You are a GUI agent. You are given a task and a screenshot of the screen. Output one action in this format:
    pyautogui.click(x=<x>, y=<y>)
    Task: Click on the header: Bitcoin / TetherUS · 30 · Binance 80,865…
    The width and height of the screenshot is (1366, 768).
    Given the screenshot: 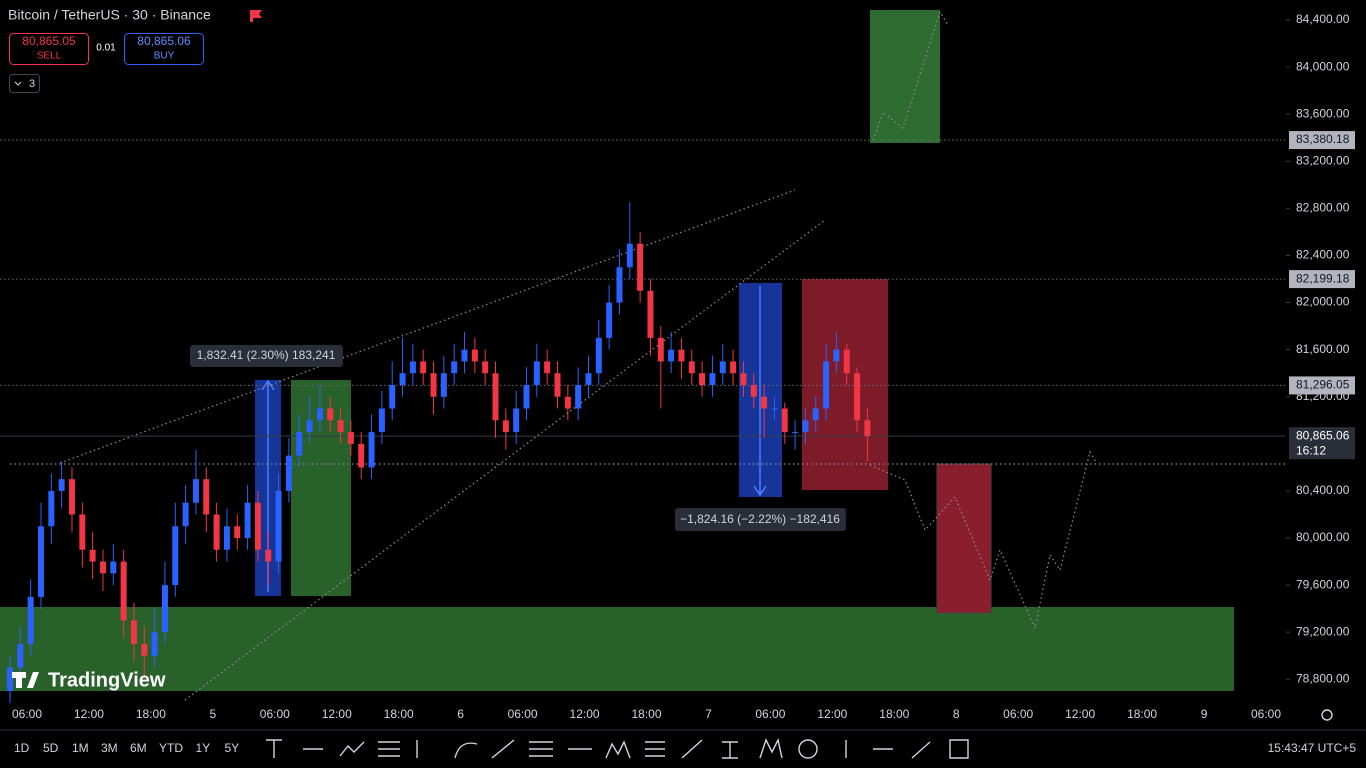 What is the action you would take?
    pyautogui.click(x=135, y=50)
    